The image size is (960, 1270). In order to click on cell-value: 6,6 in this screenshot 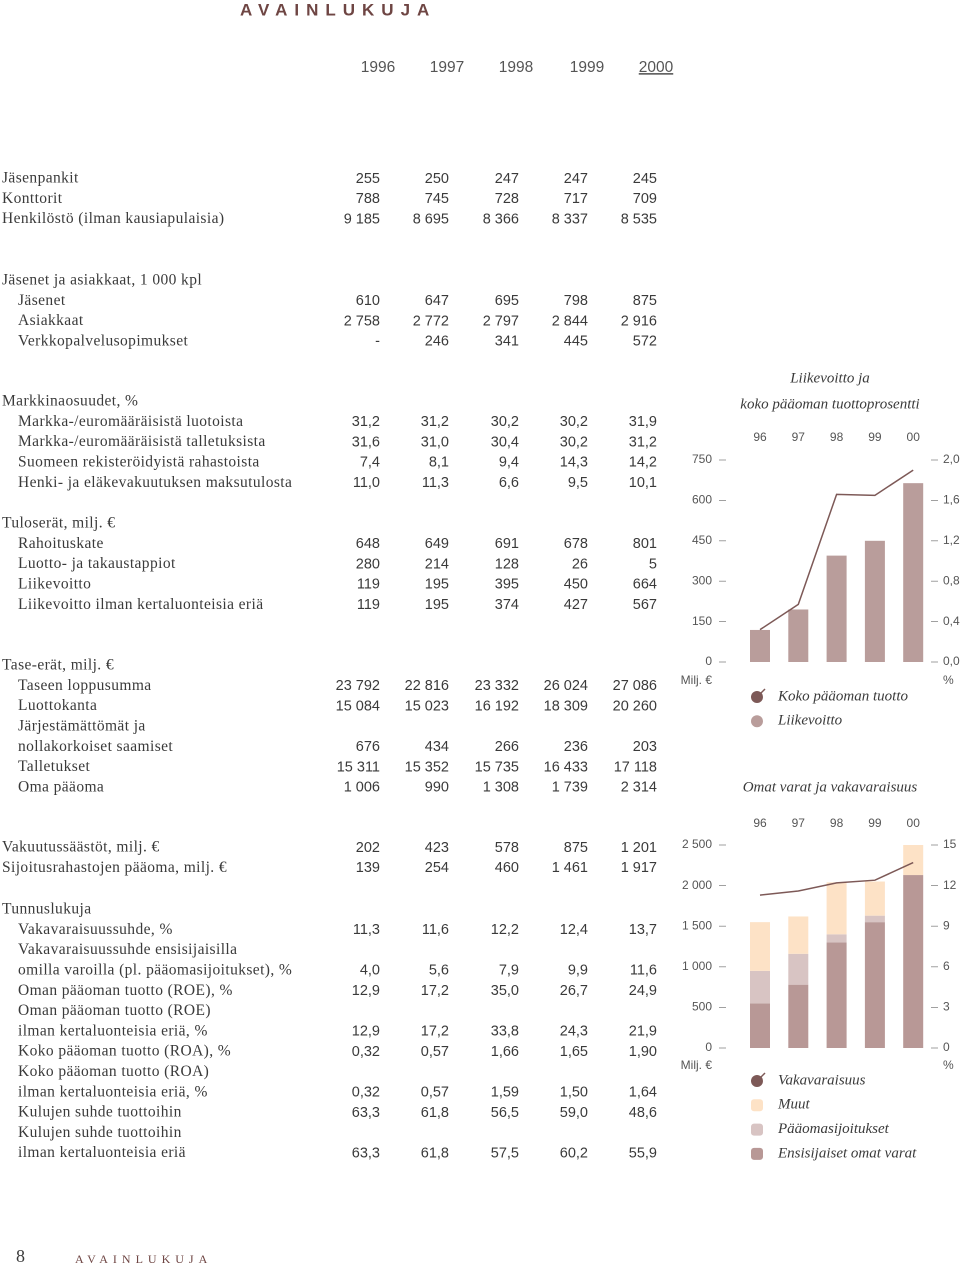, I will do `click(509, 483)`.